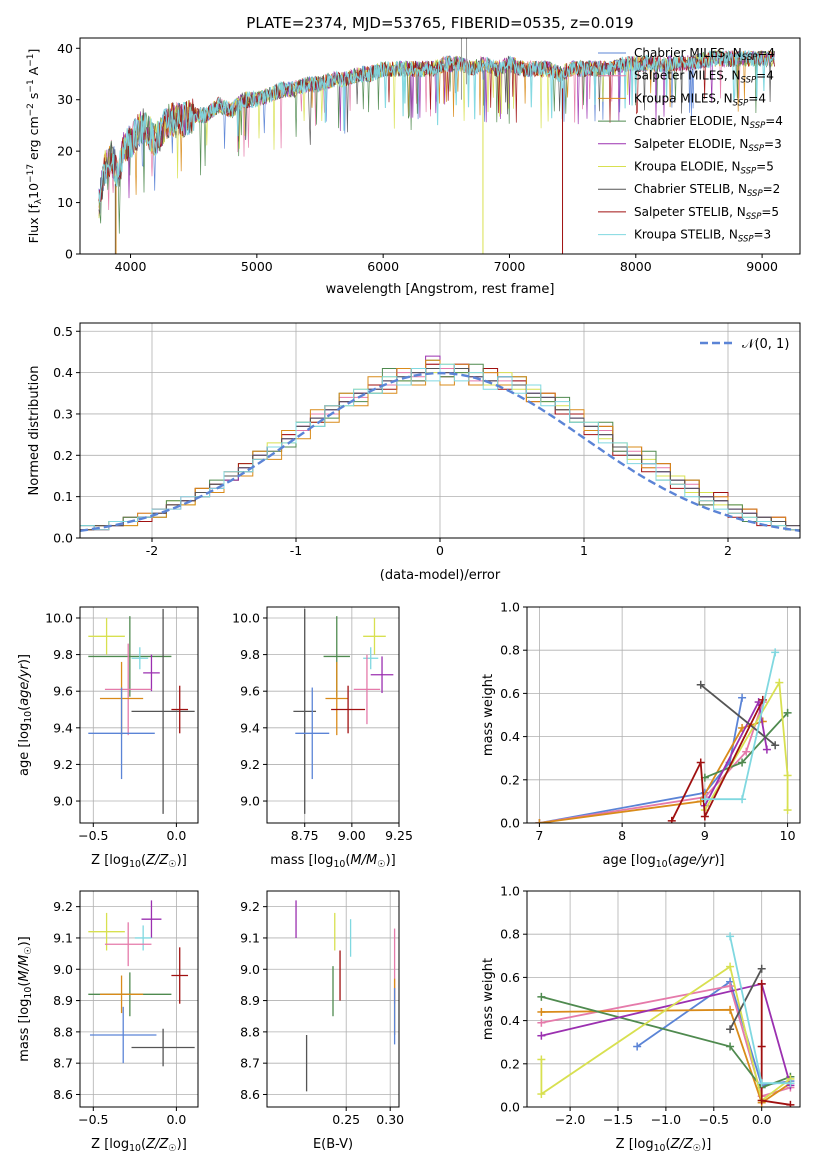  Describe the element at coordinates (762, 266) in the screenshot. I see `x-tick-label: 9000` at that location.